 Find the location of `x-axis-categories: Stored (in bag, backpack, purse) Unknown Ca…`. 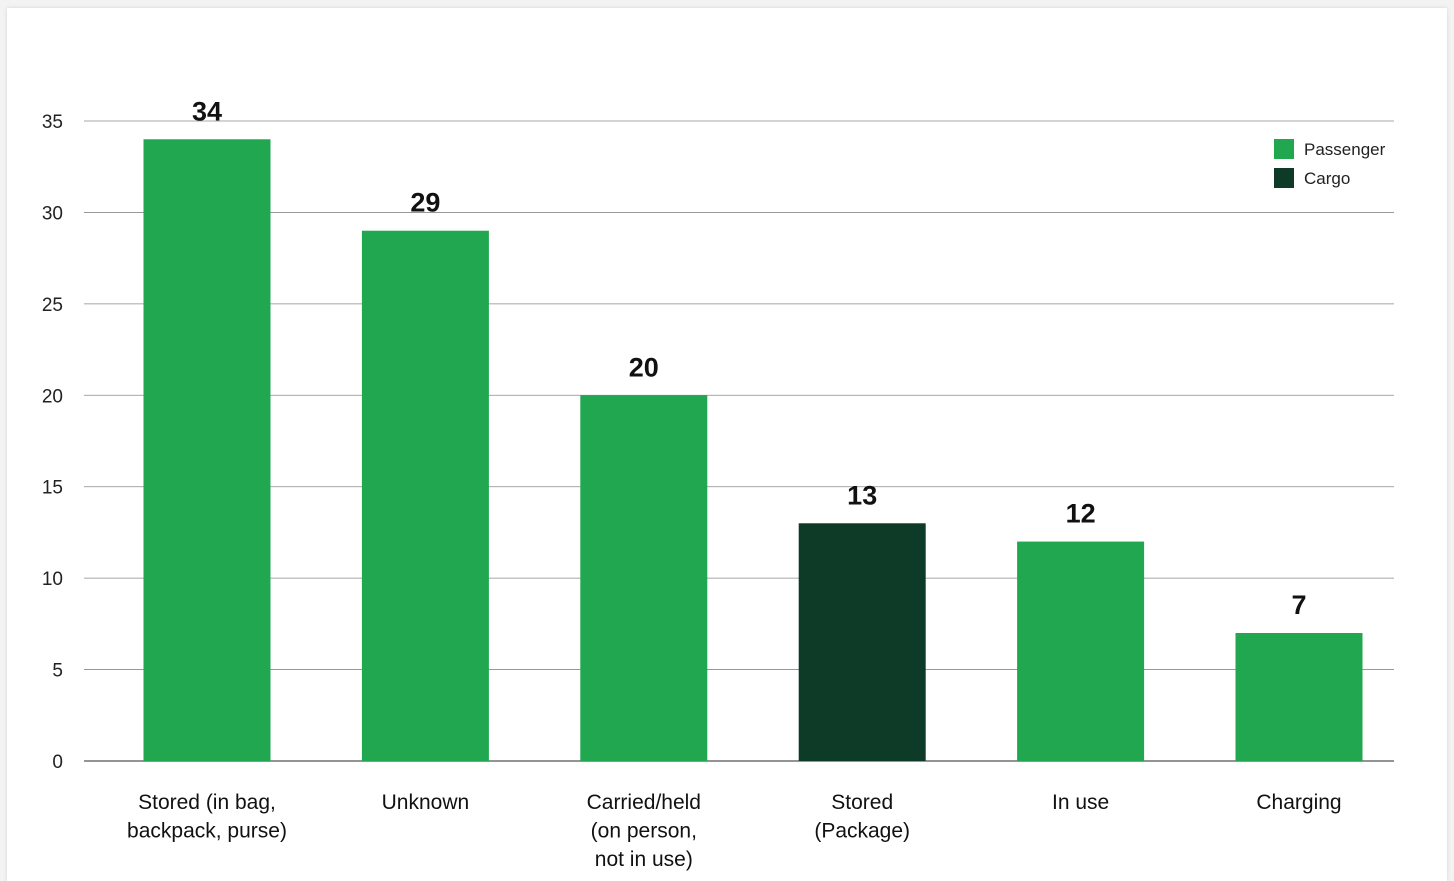

x-axis-categories: Stored (in bag, backpack, purse) Unknown Ca… is located at coordinates (734, 831).